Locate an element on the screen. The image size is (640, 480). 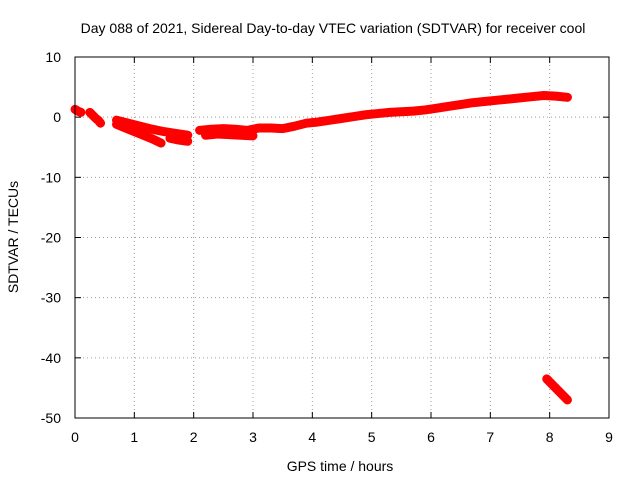
y-tick-label: 0 is located at coordinates (57, 117).